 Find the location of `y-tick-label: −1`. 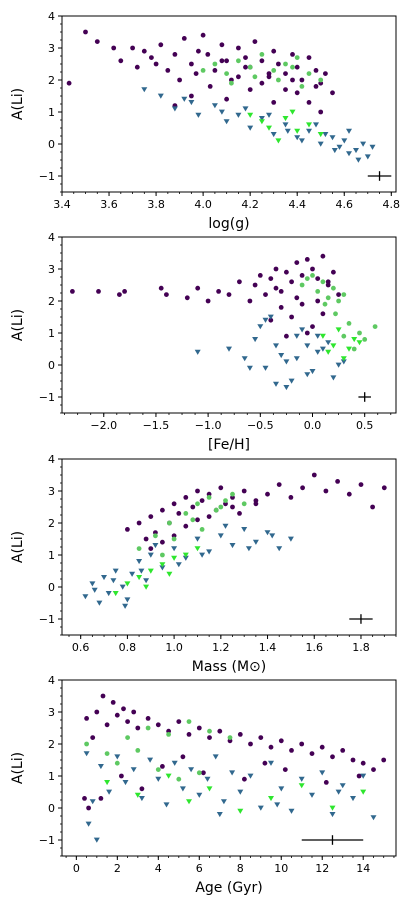

y-tick-label: −1 is located at coordinates (47, 176).